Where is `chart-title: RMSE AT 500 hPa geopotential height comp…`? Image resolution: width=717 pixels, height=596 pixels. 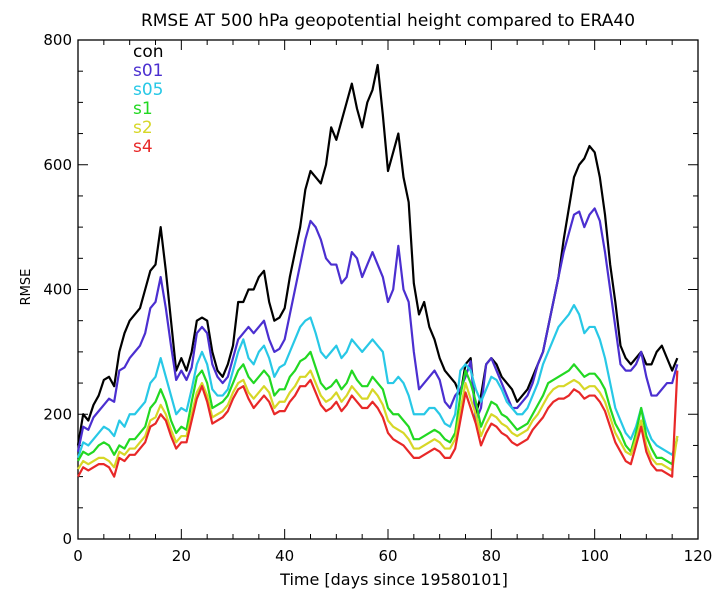 chart-title: RMSE AT 500 hPa geopotential height comp… is located at coordinates (388, 21).